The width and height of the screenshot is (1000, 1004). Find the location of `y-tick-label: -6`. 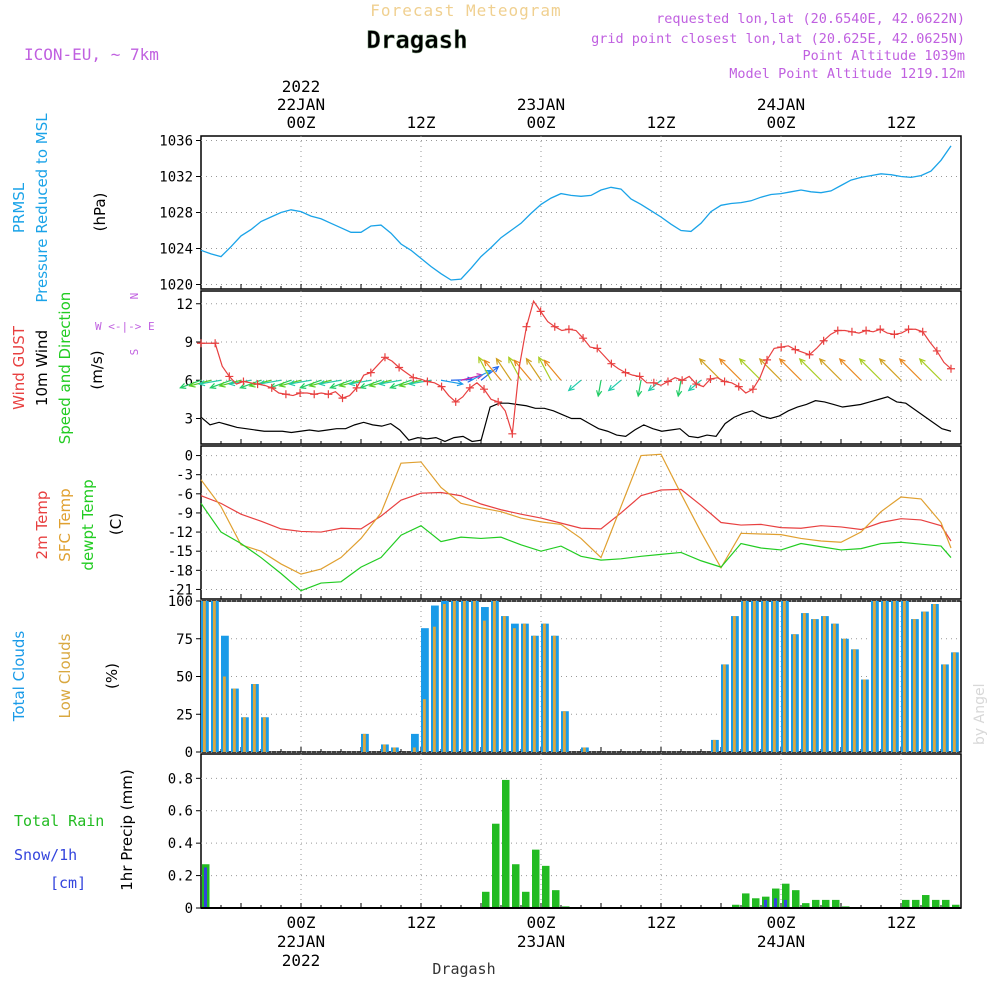

y-tick-label: -6 is located at coordinates (184, 495).